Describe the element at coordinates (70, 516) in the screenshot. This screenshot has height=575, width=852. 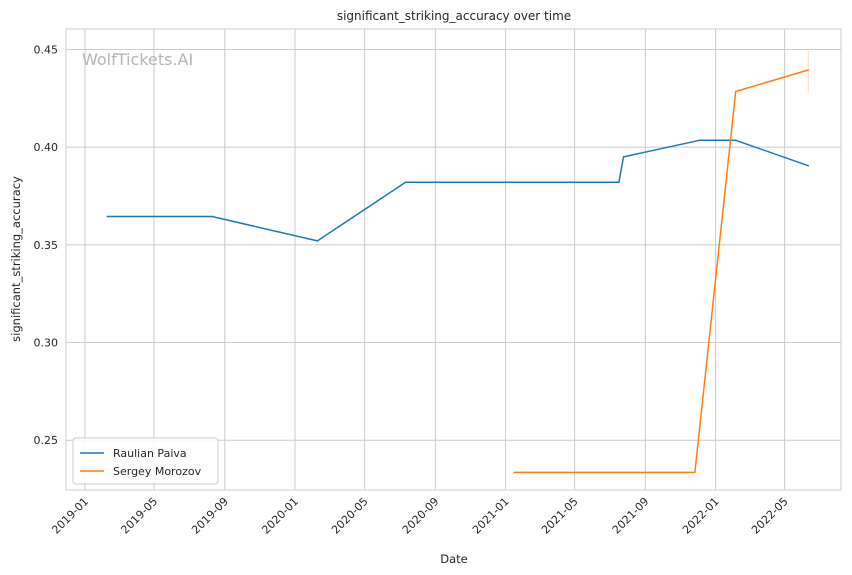
I see `x-tick-label: 2019-01` at that location.